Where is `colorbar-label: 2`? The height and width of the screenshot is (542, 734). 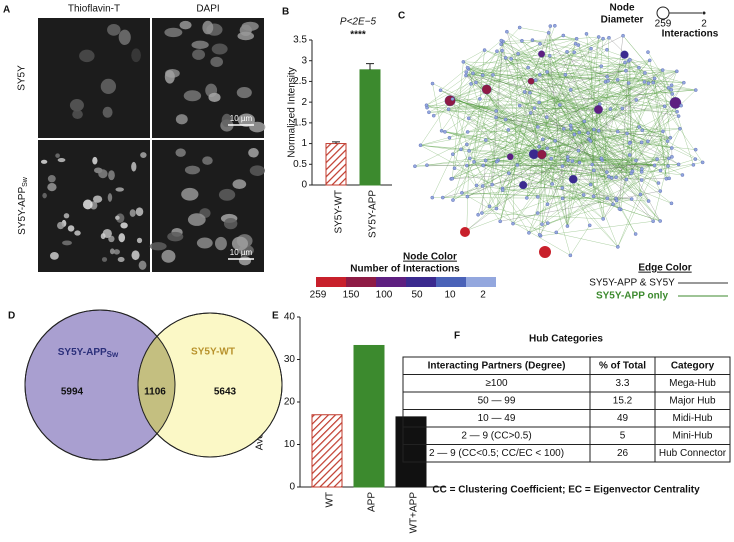
colorbar-label: 2 is located at coordinates (483, 295).